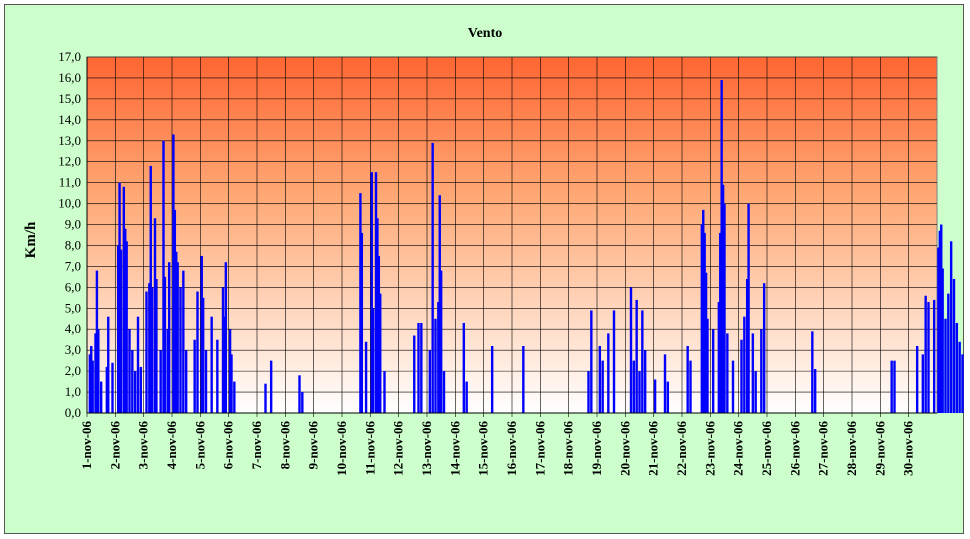 This screenshot has height=539, width=970. Describe the element at coordinates (539, 448) in the screenshot. I see `x-tick-label: 17-nov-06` at that location.